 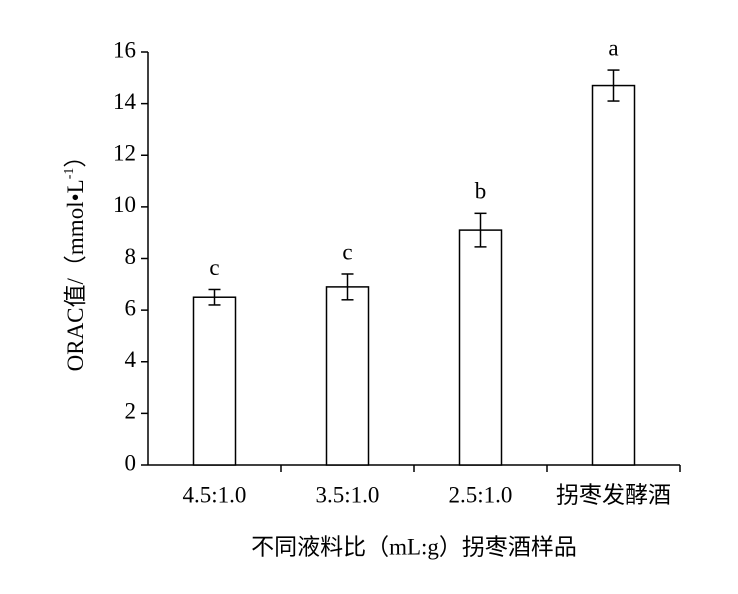 I want to click on y-tick-label: 12, so click(x=124, y=153).